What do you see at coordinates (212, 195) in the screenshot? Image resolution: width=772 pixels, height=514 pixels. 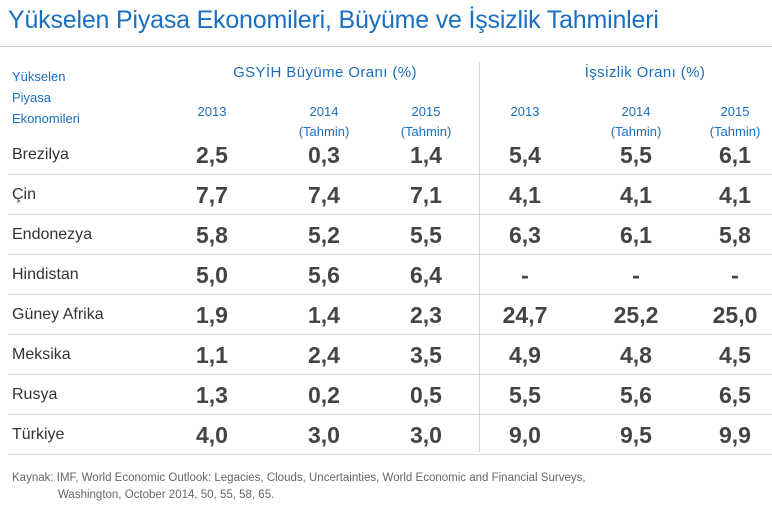 I see `gdp-growth-cell: 7,7` at bounding box center [212, 195].